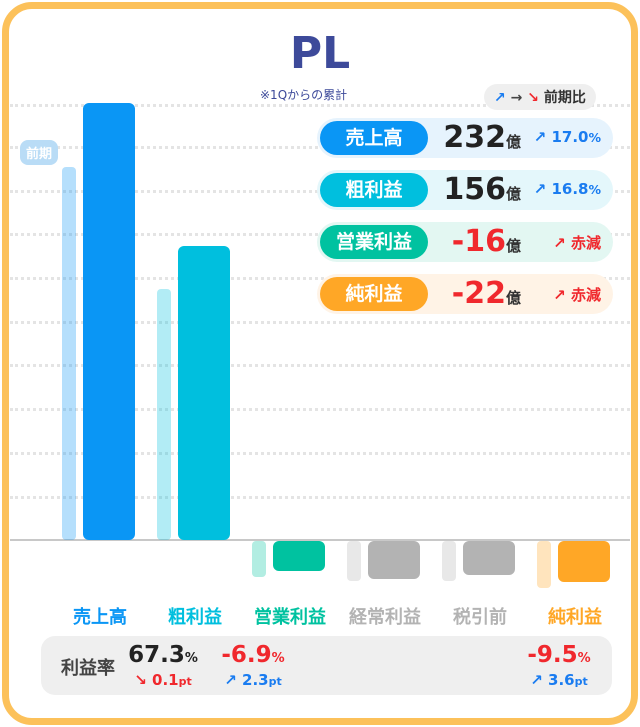 Image resolution: width=640 pixels, height=727 pixels. What do you see at coordinates (163, 680) in the screenshot?
I see `margin-change: ↘ 0.1pt` at bounding box center [163, 680].